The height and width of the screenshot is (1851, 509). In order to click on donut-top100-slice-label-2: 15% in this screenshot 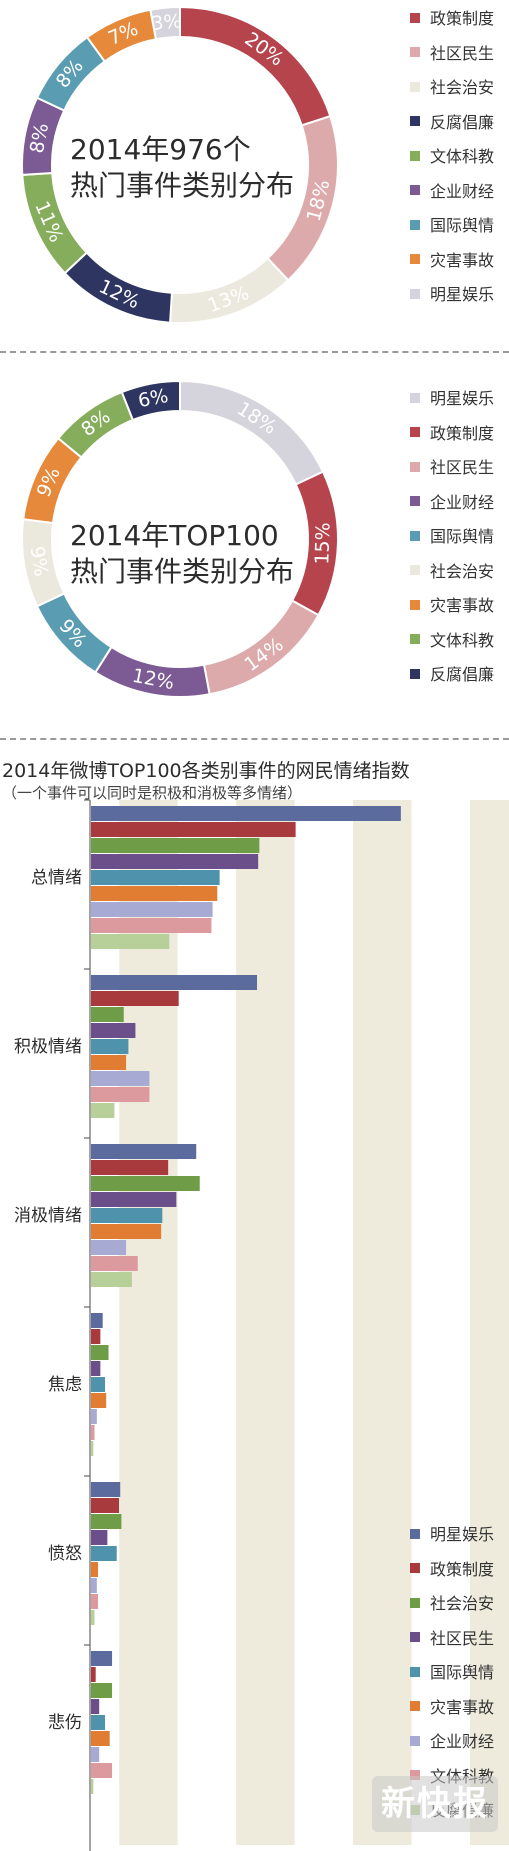, I will do `click(322, 543)`.